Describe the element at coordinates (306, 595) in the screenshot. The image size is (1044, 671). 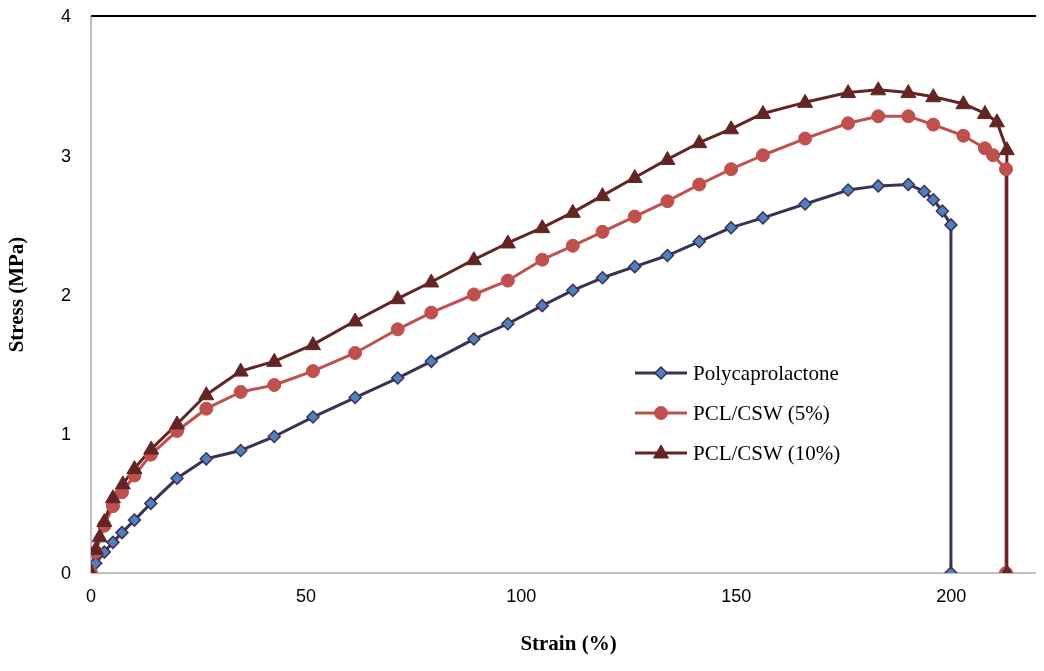
I see `x-tick-label: 50` at that location.